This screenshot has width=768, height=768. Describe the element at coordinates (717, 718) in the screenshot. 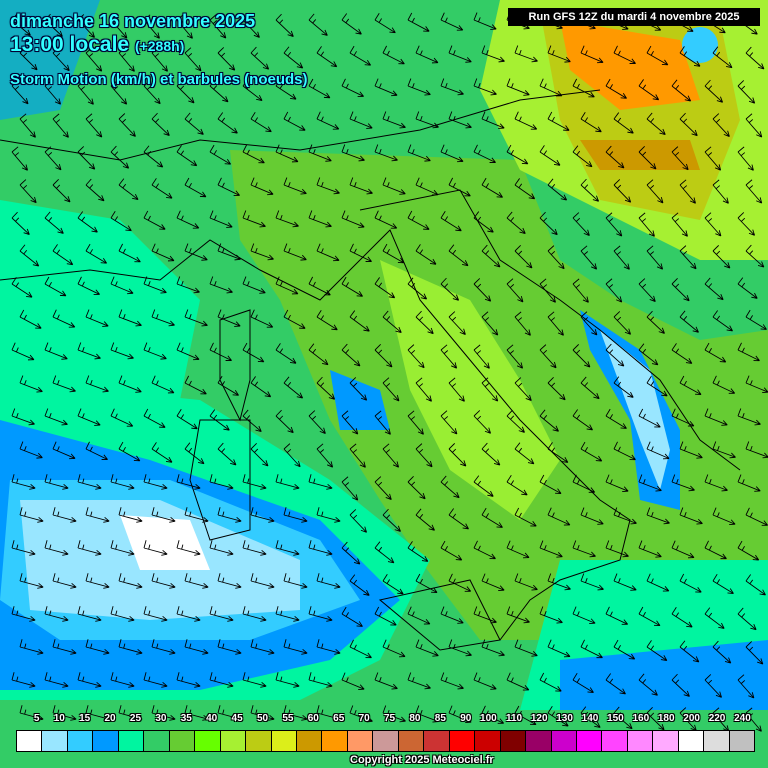

I see `legend-label: 220` at that location.